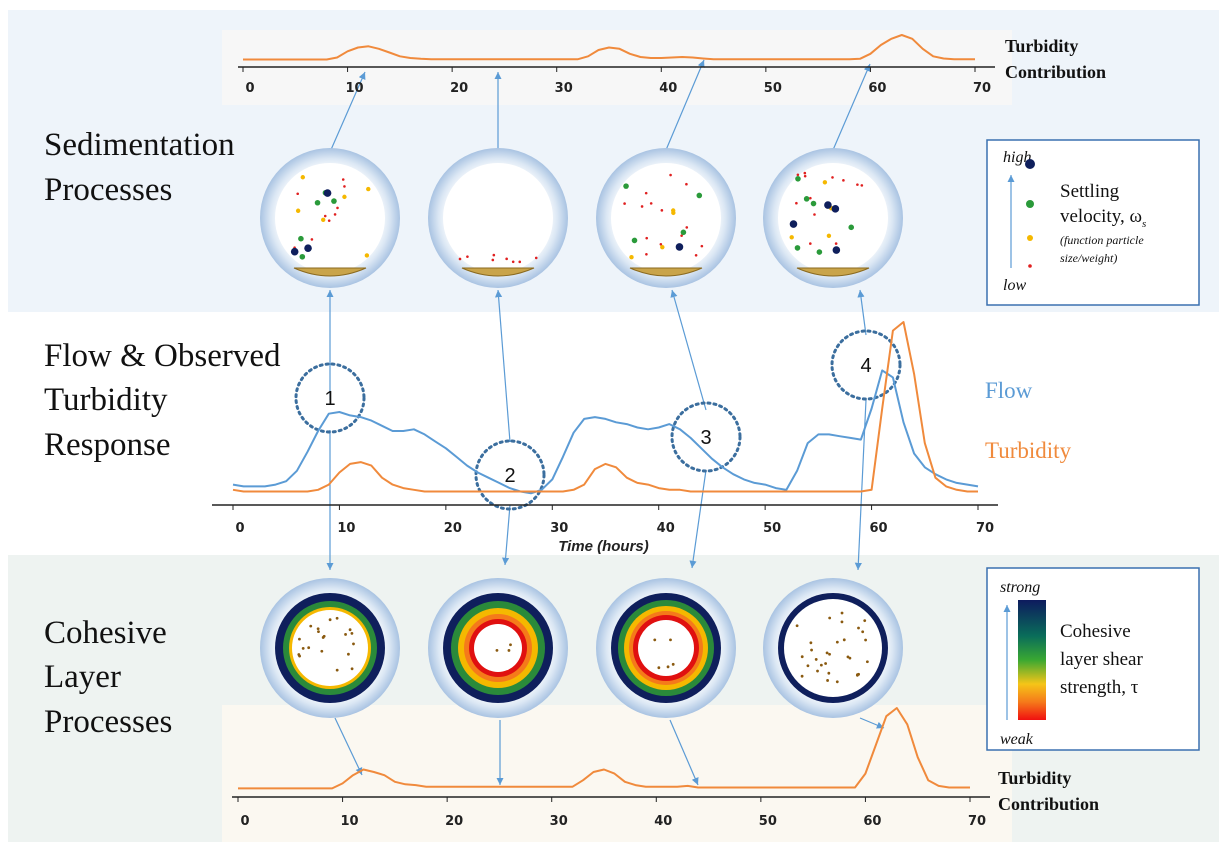 The height and width of the screenshot is (842, 1219). I want to click on sediment-bed, so click(498, 272).